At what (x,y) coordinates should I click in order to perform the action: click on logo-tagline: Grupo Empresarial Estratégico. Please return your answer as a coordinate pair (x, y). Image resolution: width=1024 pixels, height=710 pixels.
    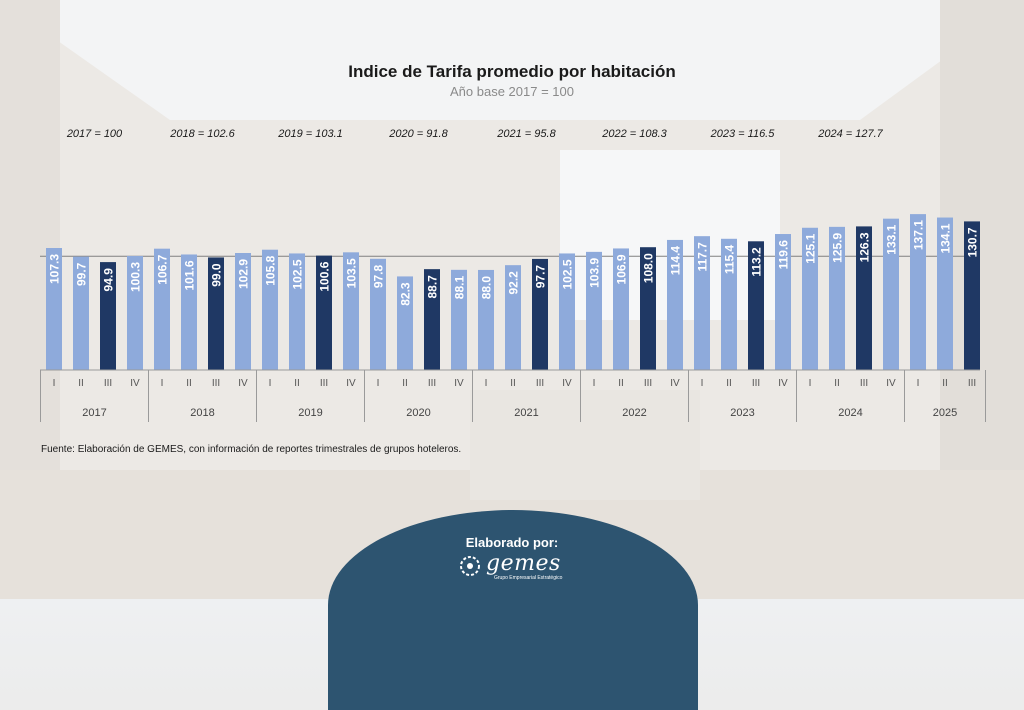
    Looking at the image, I should click on (528, 578).